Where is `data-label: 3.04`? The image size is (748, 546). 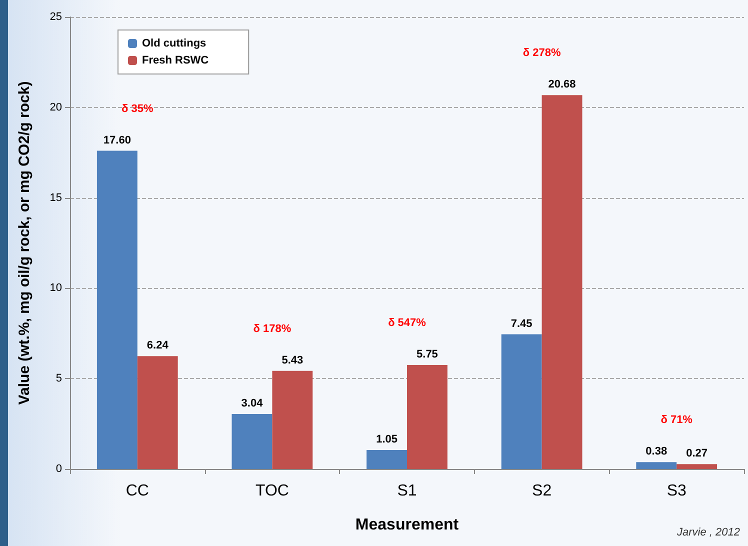 data-label: 3.04 is located at coordinates (252, 404).